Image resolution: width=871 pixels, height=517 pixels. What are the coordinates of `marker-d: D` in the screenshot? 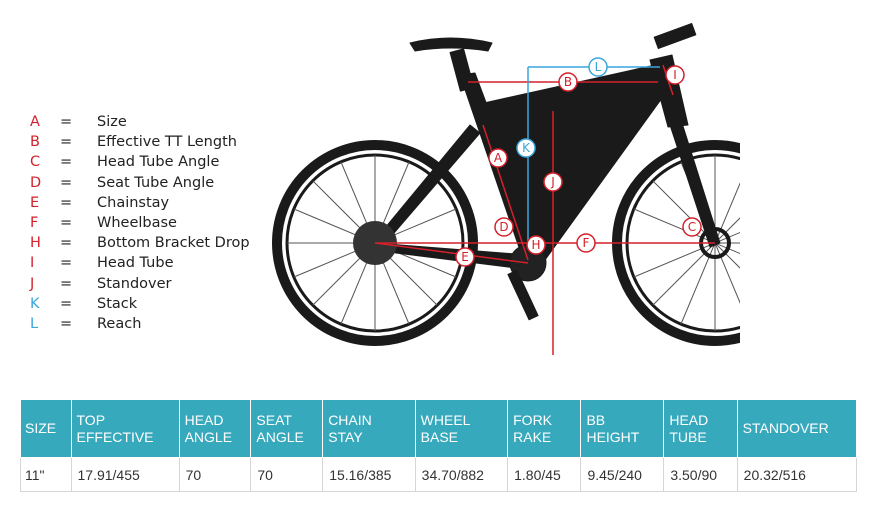 It's located at (504, 227).